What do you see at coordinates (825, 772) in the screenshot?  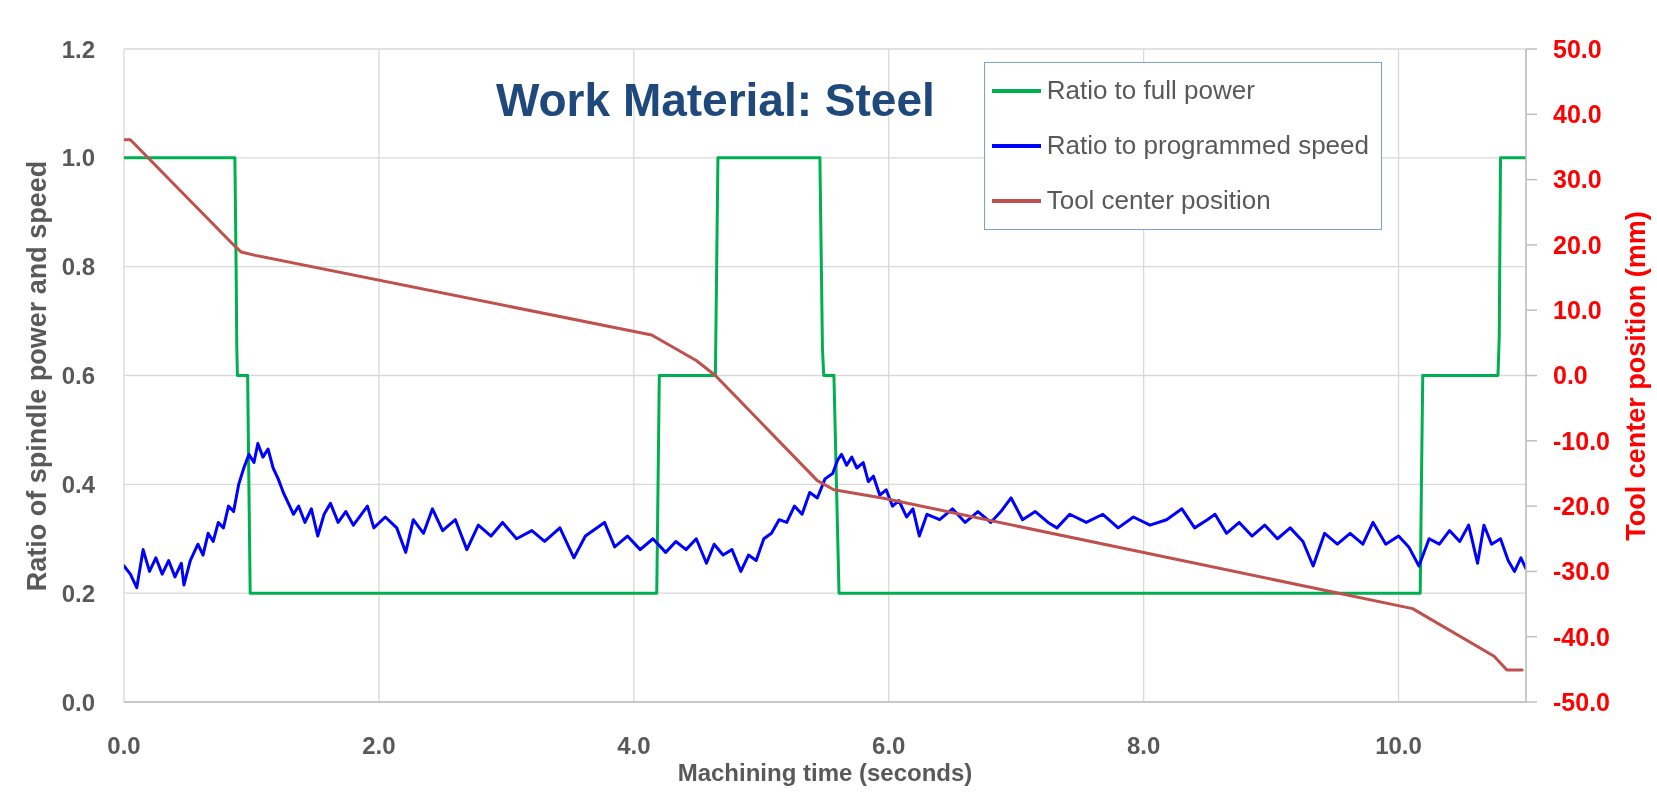 I see `x-axis-title: Machining time (seconds)` at bounding box center [825, 772].